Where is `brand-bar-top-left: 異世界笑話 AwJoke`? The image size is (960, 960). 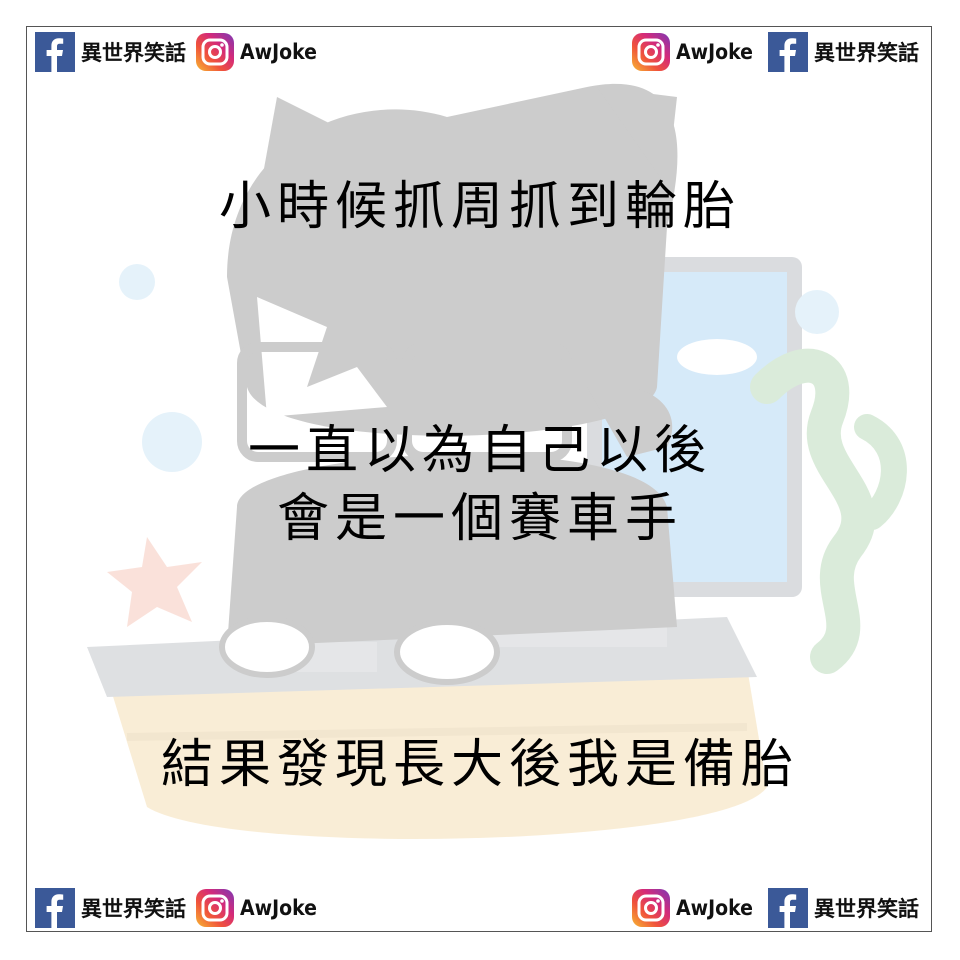 brand-bar-top-left: 異世界笑話 AwJoke is located at coordinates (180, 52).